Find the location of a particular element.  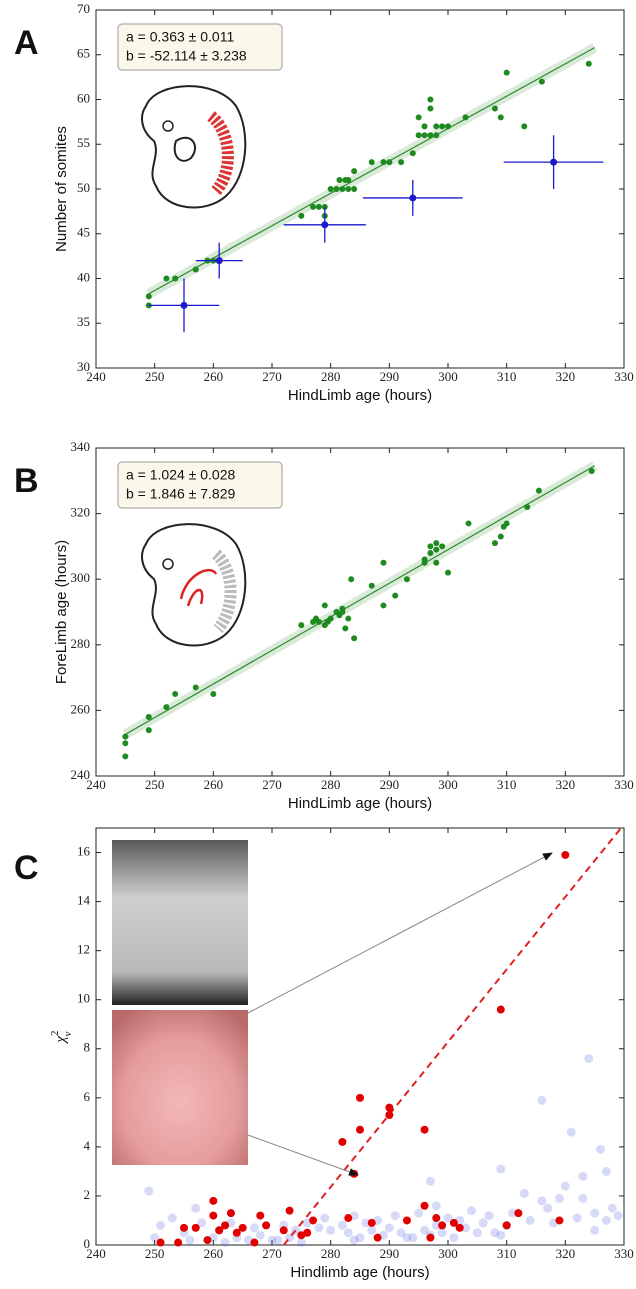

y-tick-label: 320 is located at coordinates (81, 512).